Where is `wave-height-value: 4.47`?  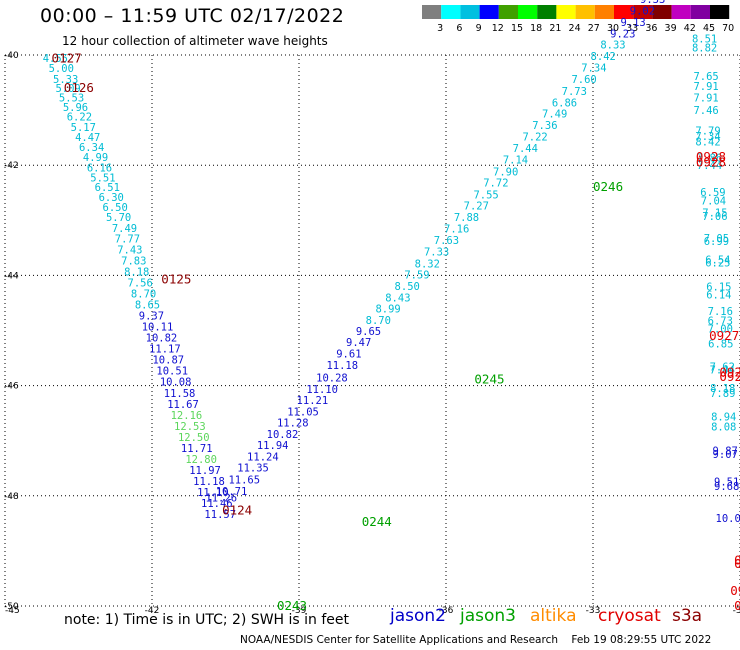
wave-height-value: 4.47 is located at coordinates (87, 138).